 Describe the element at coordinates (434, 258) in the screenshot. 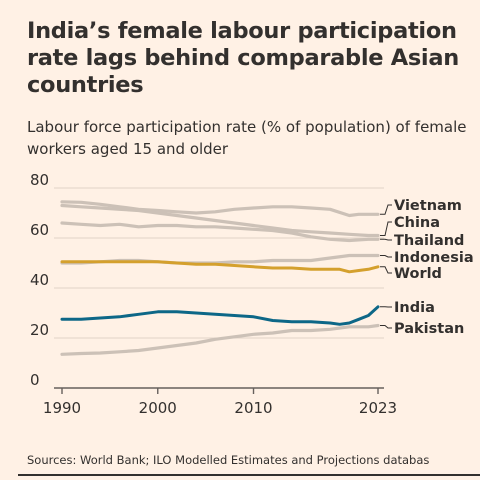

I see `series-end-label-indonesia: Indonesia` at that location.